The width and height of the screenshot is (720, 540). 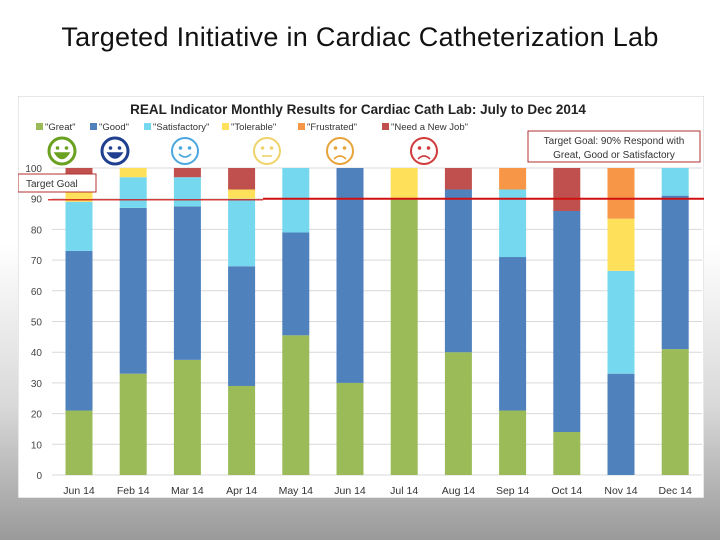 I want to click on target-annotation-box, so click(x=614, y=146).